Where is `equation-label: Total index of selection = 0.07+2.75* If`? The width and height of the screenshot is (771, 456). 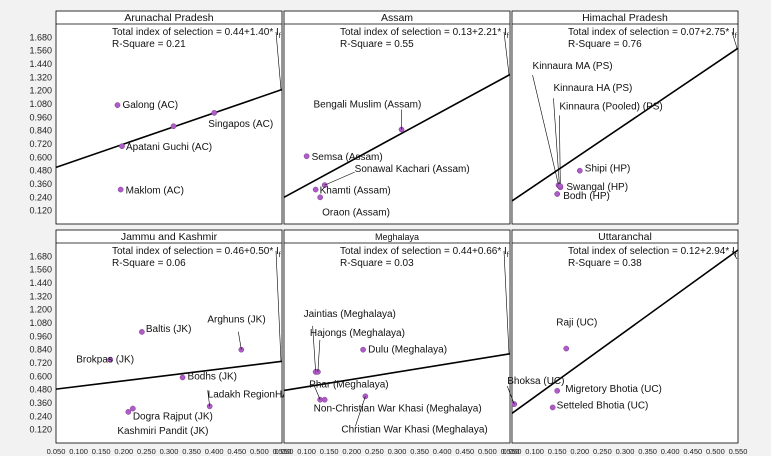
equation-label: Total index of selection = 0.07+2.75* If is located at coordinates (652, 33).